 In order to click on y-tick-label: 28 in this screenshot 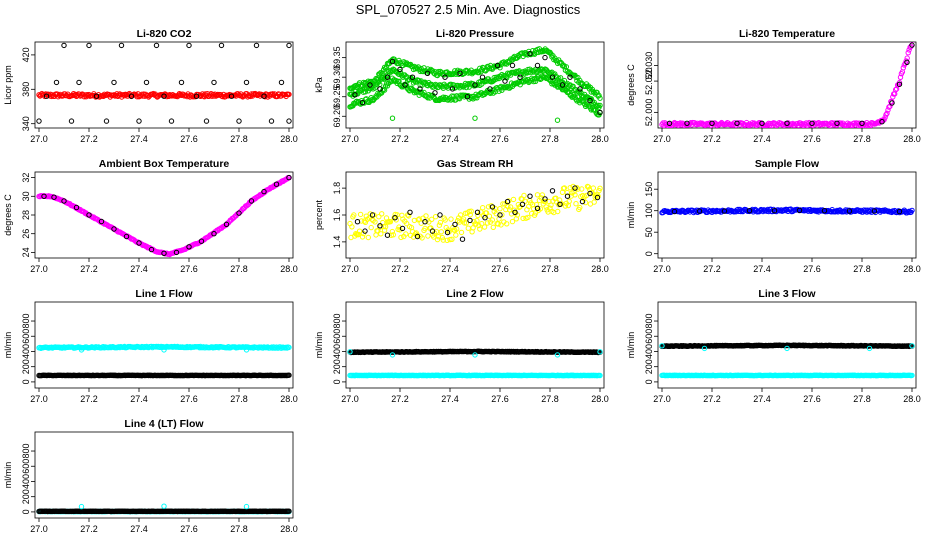, I will do `click(26, 215)`.